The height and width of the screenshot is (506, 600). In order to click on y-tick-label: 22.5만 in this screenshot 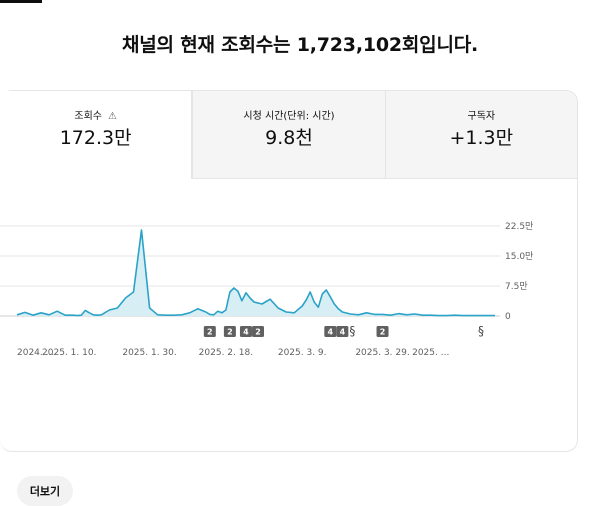, I will do `click(519, 226)`.